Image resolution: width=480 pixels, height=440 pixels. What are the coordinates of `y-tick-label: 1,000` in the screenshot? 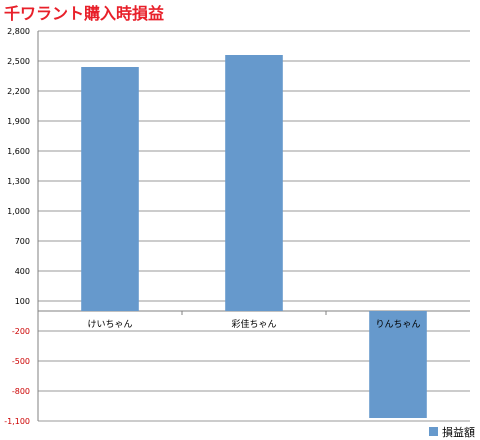 It's located at (18, 211).